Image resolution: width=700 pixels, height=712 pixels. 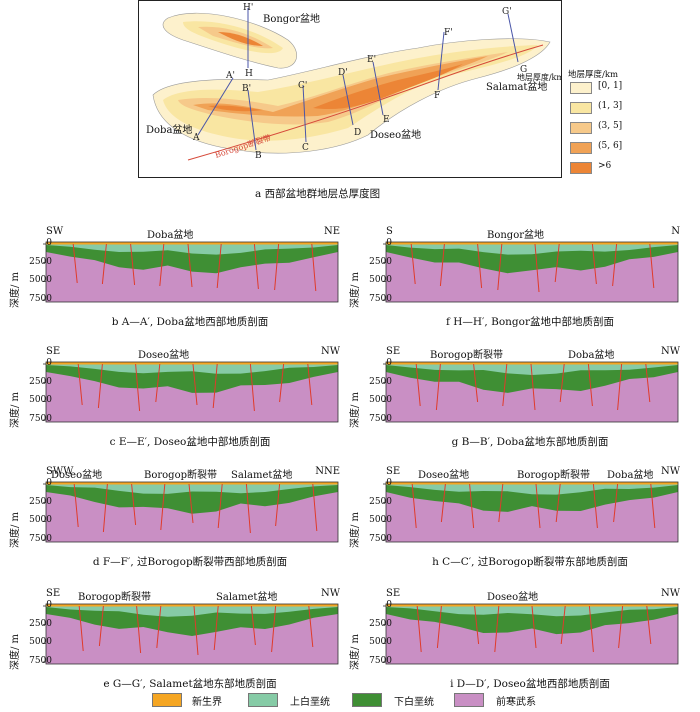 What do you see at coordinates (262, 475) in the screenshot?
I see `section-unit-label: Salamet盆地` at bounding box center [262, 475].